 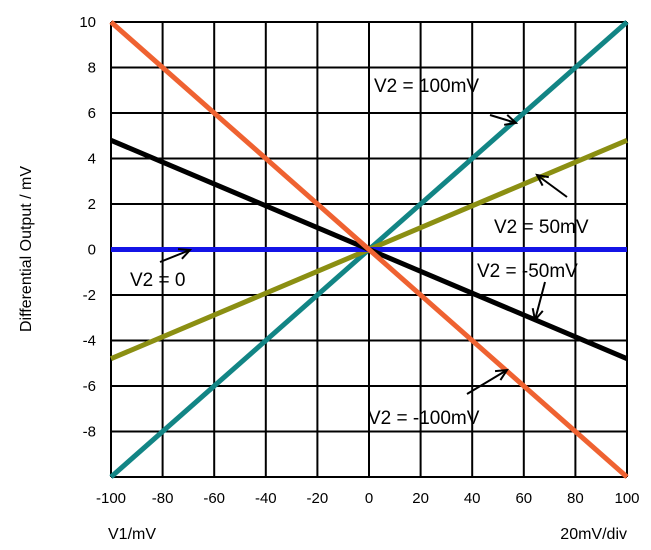 I want to click on annotation-v2-100: V2 = 100mV, so click(x=426, y=86).